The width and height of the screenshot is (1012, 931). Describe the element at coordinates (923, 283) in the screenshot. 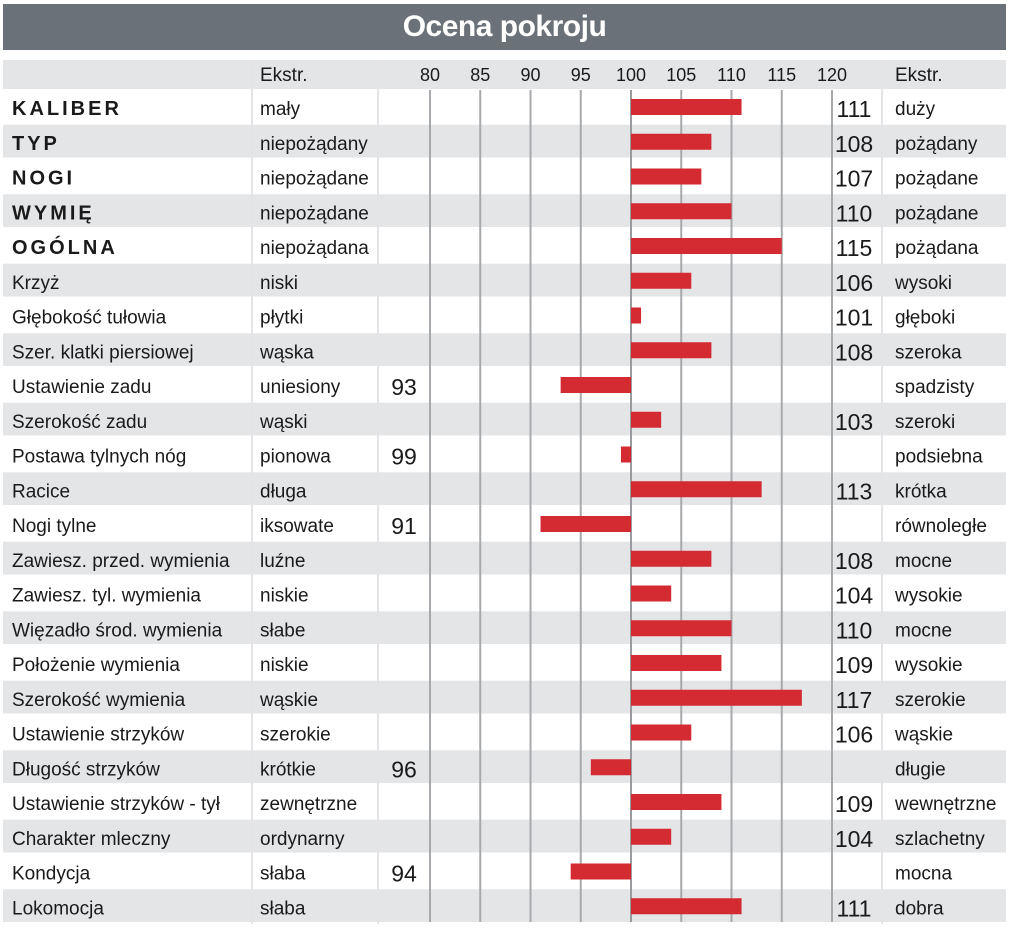

I see `extreme-right: wysoki` at that location.